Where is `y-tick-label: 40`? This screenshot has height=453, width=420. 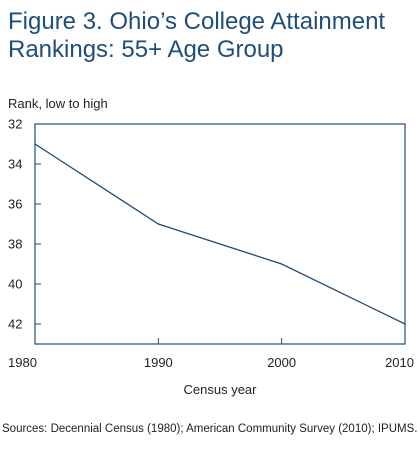 y-tick-label: 40 is located at coordinates (15, 284).